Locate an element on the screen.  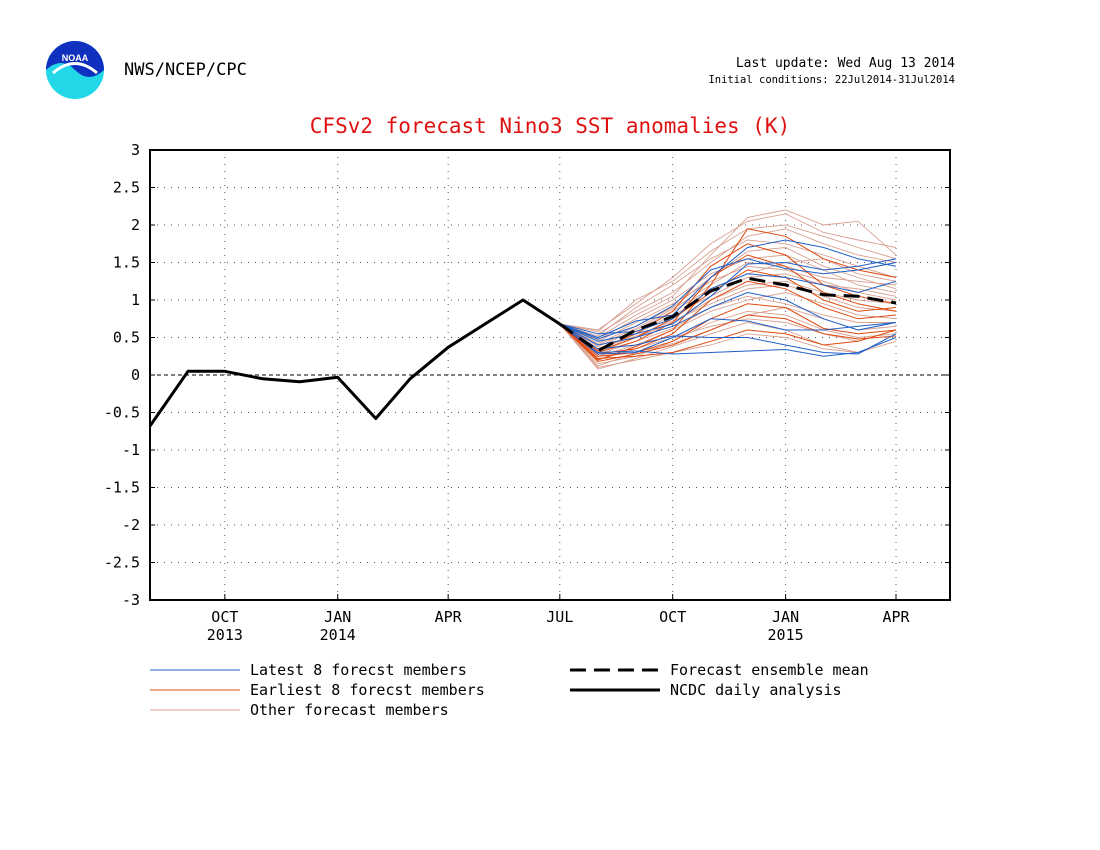
y-tick-label: 0.5 is located at coordinates (126, 338).